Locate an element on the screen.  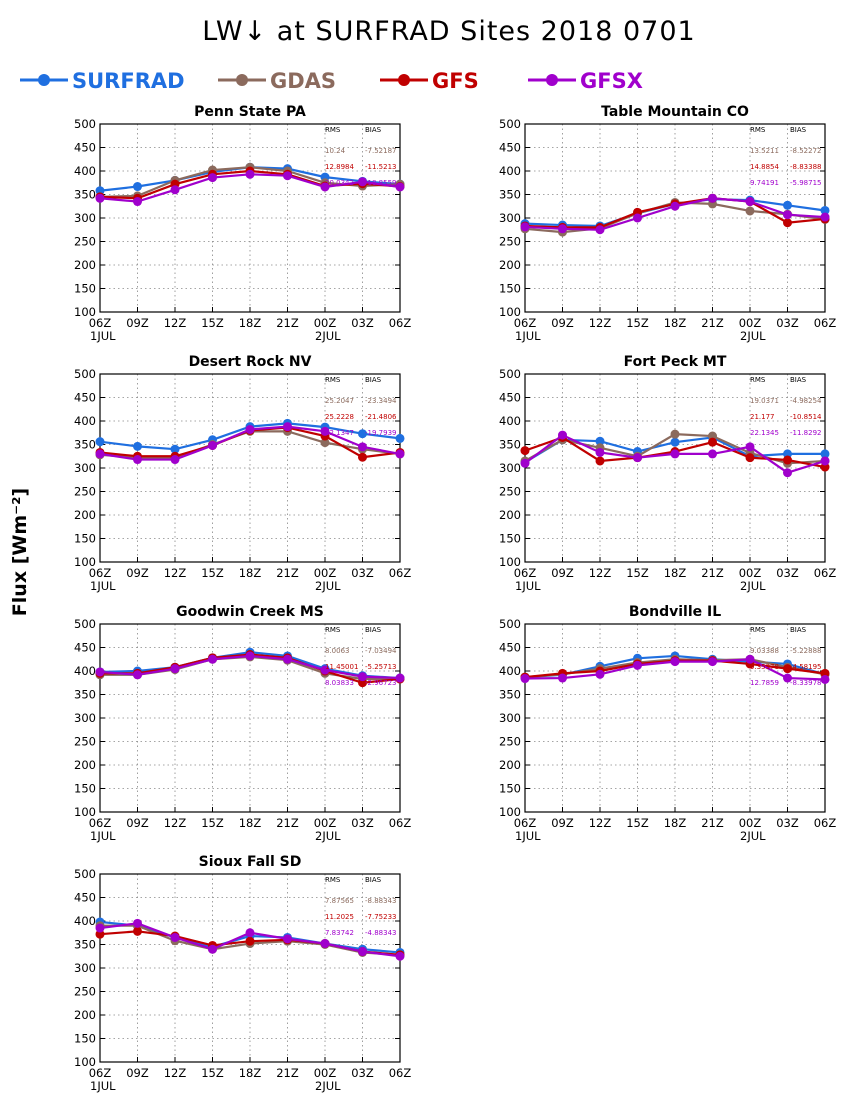
stats-rms-value: 7.87565 is located at coordinates (339, 901).